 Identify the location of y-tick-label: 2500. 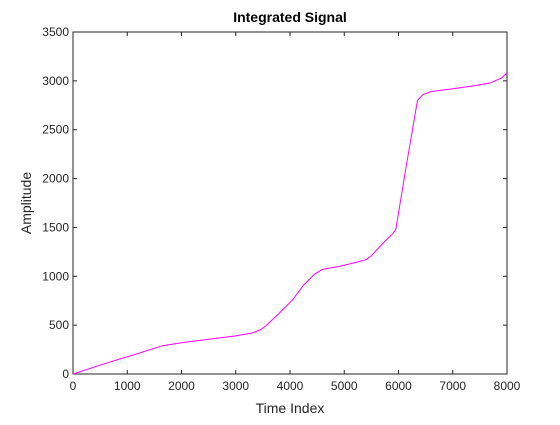
(55, 130).